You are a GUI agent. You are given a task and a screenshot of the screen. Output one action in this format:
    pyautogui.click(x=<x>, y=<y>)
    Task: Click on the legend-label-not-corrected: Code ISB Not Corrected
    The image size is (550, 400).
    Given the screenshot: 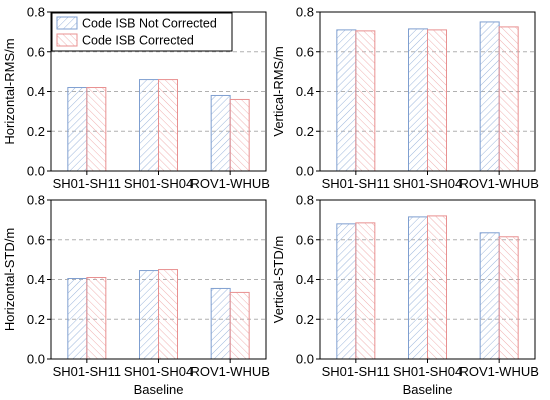 What is the action you would take?
    pyautogui.click(x=149, y=24)
    